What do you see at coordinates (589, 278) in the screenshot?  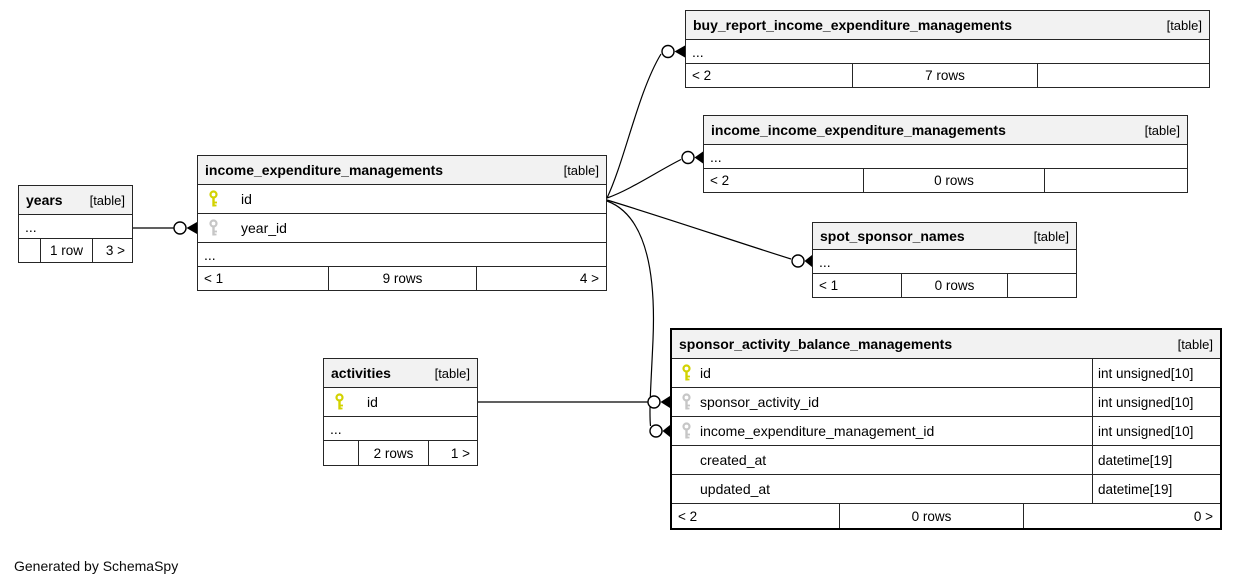 I see `footer-children: 4 >` at bounding box center [589, 278].